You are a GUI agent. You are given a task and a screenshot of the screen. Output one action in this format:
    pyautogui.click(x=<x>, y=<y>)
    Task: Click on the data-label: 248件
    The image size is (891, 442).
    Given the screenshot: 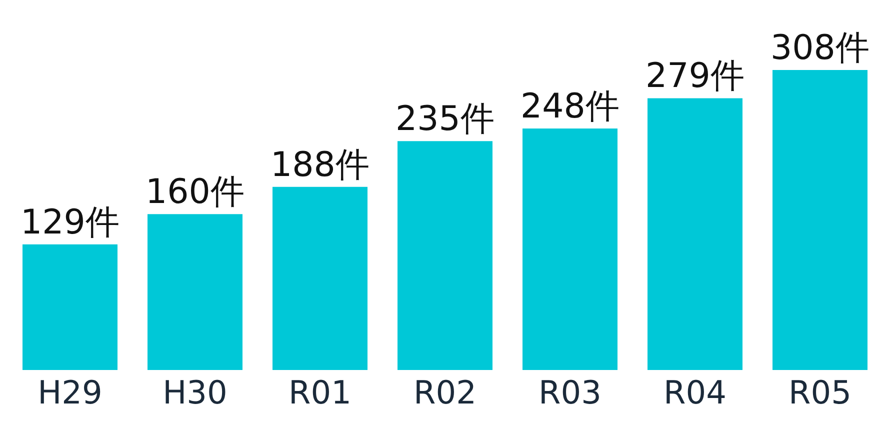 What is the action you would take?
    pyautogui.click(x=570, y=106)
    